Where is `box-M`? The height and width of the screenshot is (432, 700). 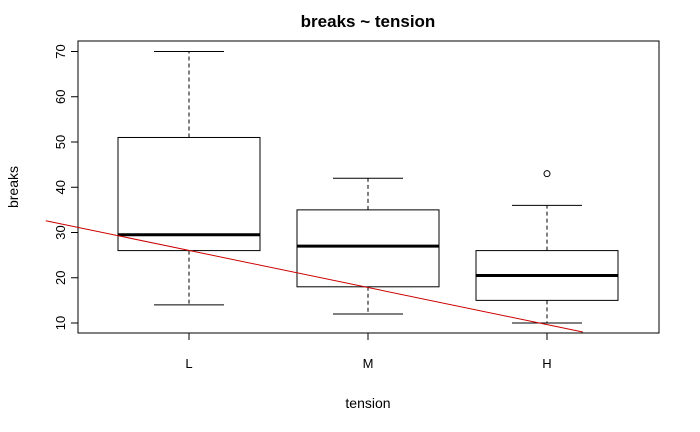 box-M is located at coordinates (368, 248).